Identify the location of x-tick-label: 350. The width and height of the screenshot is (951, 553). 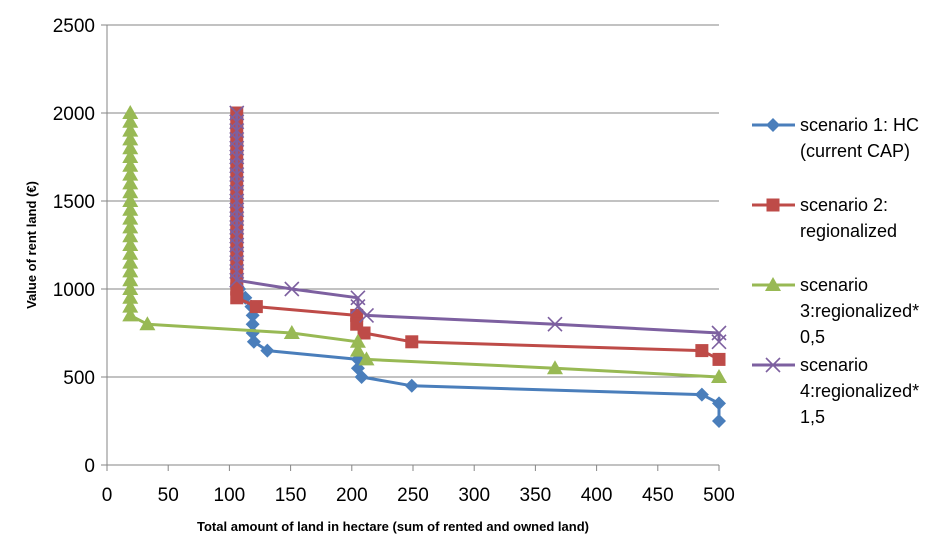
(536, 495).